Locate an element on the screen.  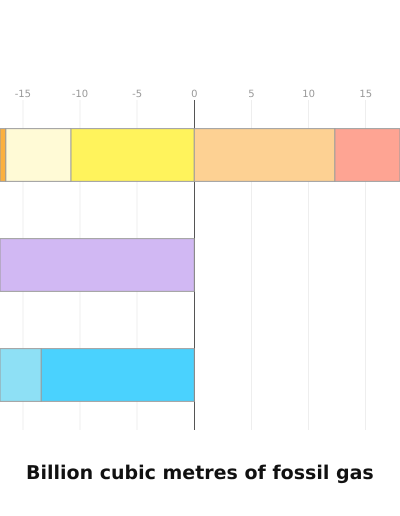
x-tick-label: 0 is located at coordinates (194, 94).